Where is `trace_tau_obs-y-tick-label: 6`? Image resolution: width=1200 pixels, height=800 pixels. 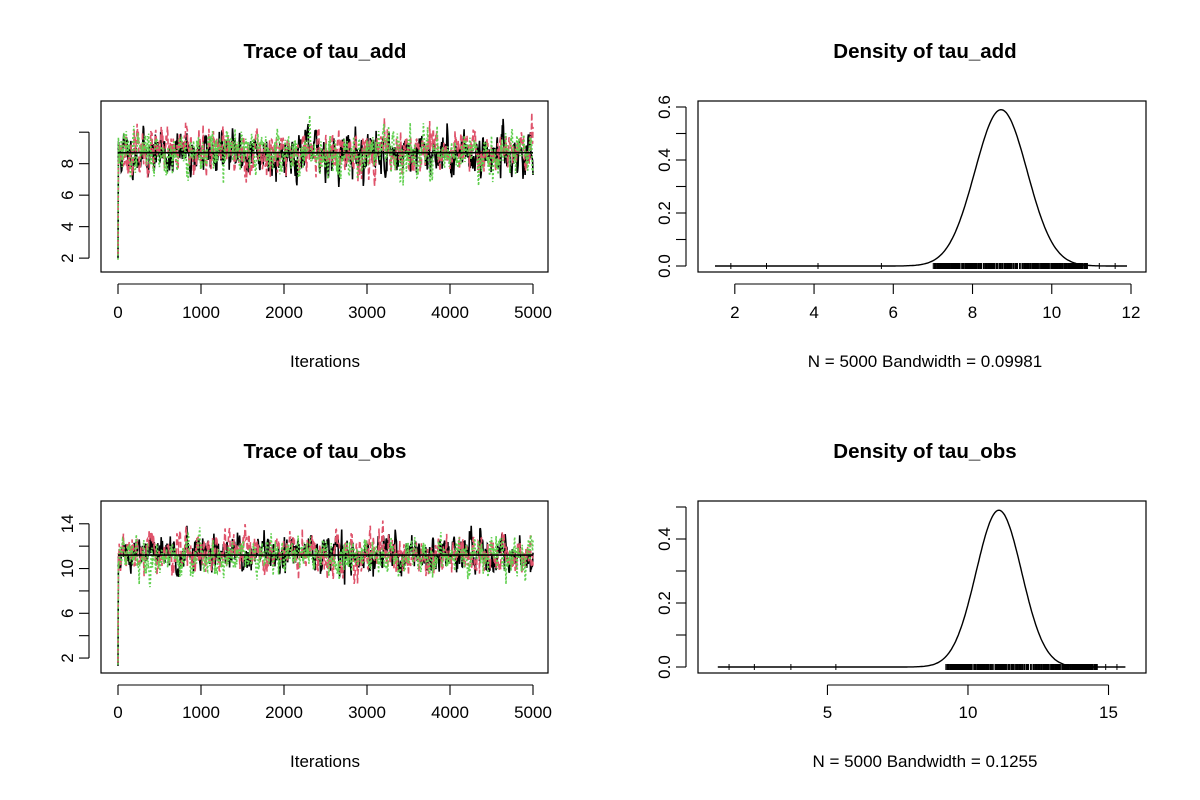
trace_tau_obs-y-tick-label: 6 is located at coordinates (67, 613).